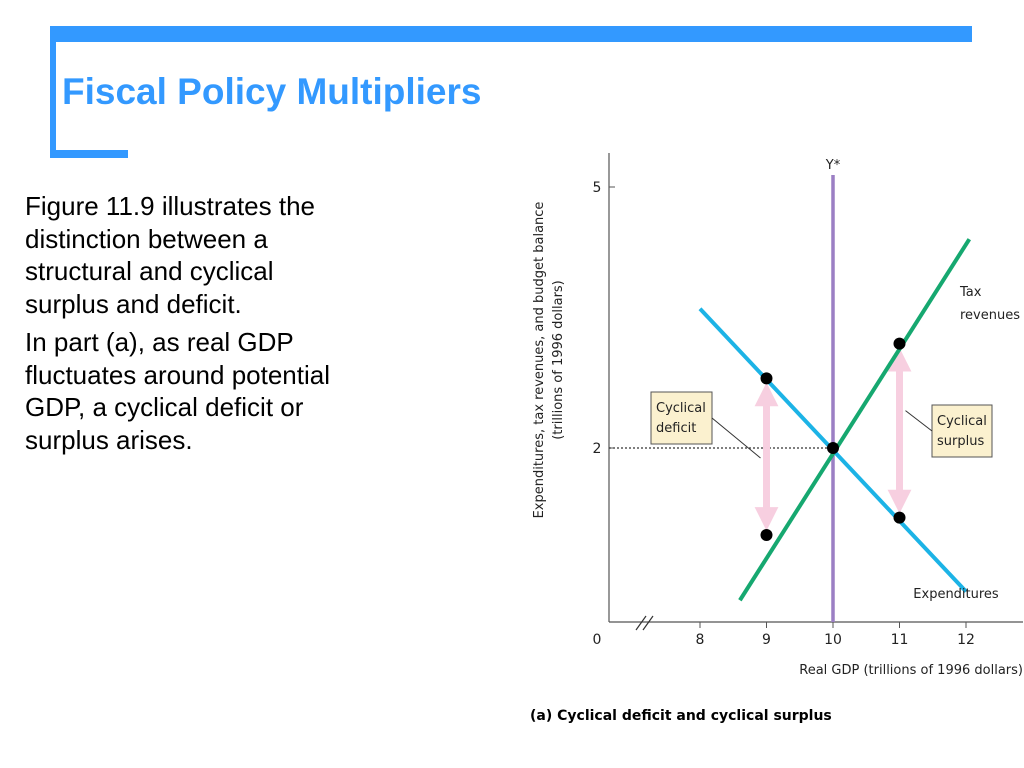  Describe the element at coordinates (89, 154) in the screenshot. I see `title-bracket-bottom` at that location.